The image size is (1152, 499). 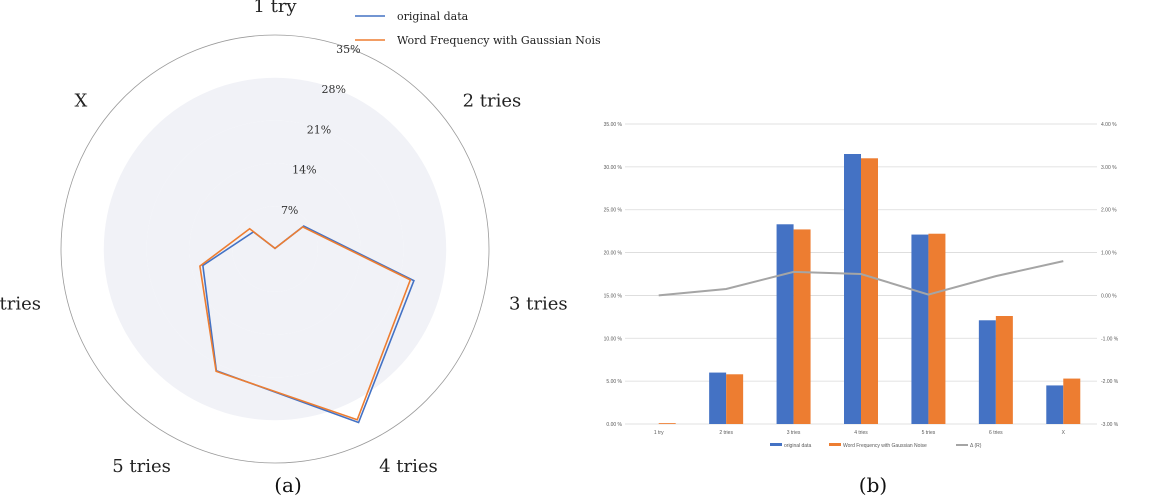 What do you see at coordinates (20, 303) in the screenshot?
I see `category-label: 6 tries` at bounding box center [20, 303].